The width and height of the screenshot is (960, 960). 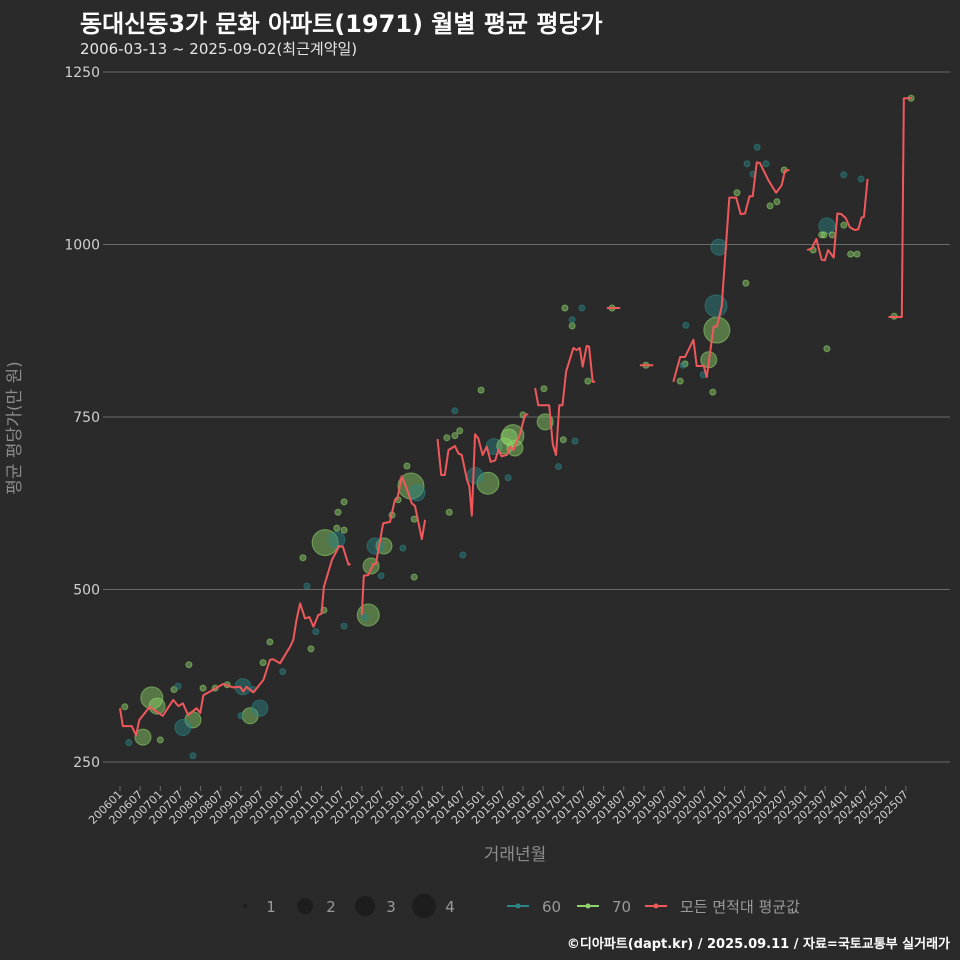 What do you see at coordinates (82, 73) in the screenshot?
I see `y-tick-label: 1250` at bounding box center [82, 73].